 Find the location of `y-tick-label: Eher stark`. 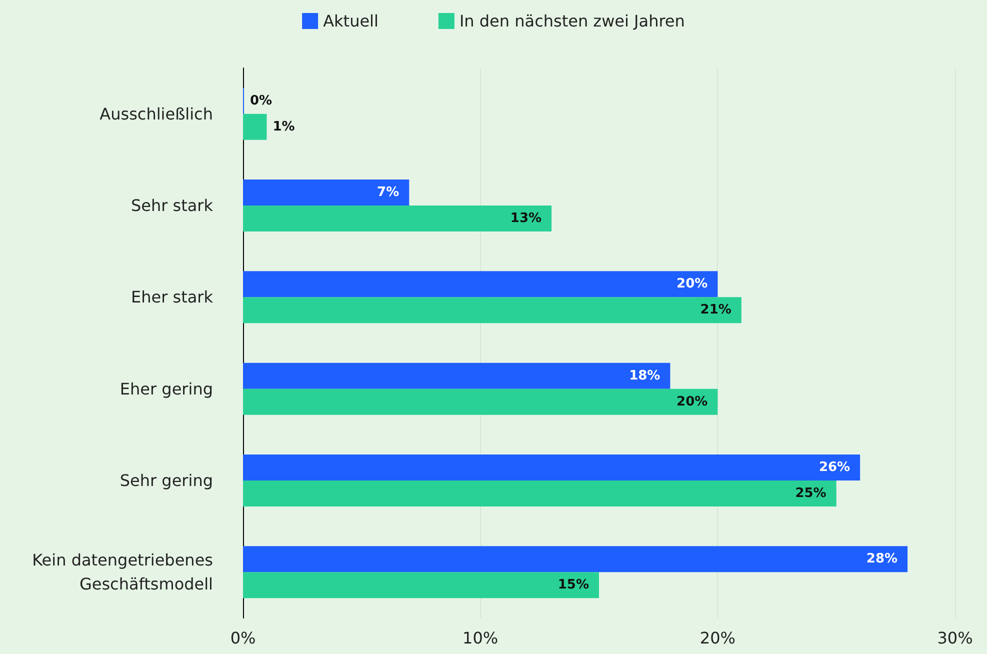

y-tick-label: Eher stark is located at coordinates (172, 297).